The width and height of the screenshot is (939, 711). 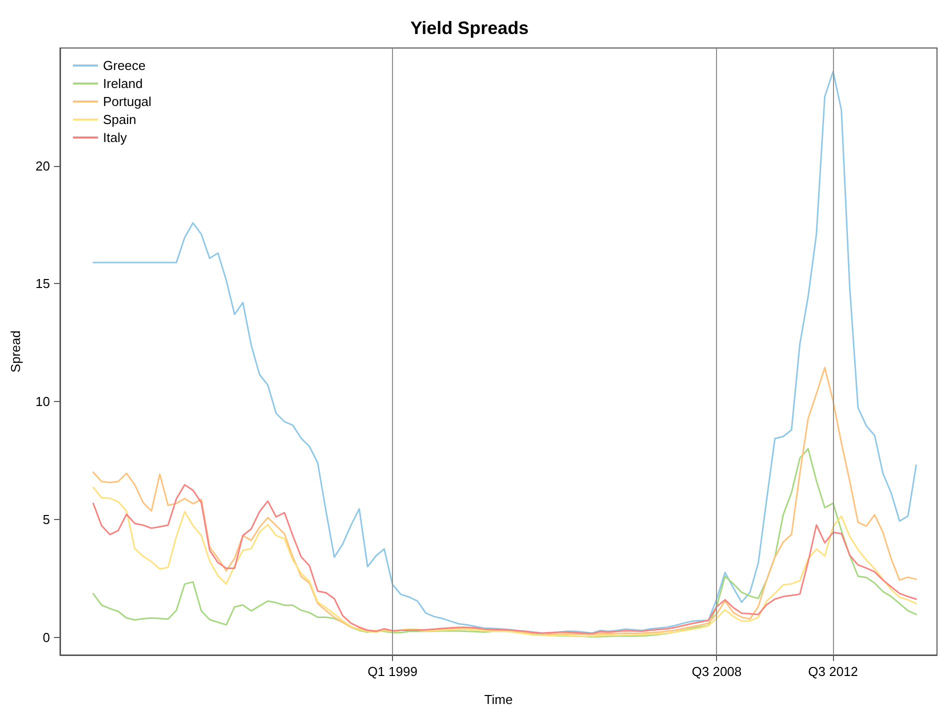 I want to click on y-tick-label: 5, so click(x=46, y=519).